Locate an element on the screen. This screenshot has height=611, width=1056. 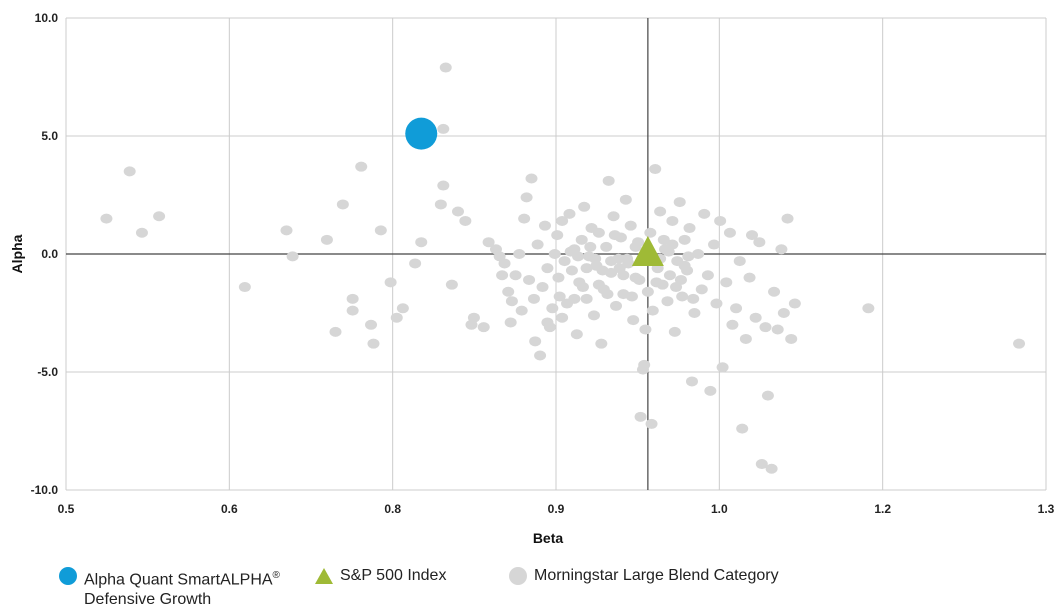
y-tick-label: 5.0 is located at coordinates (49, 136).